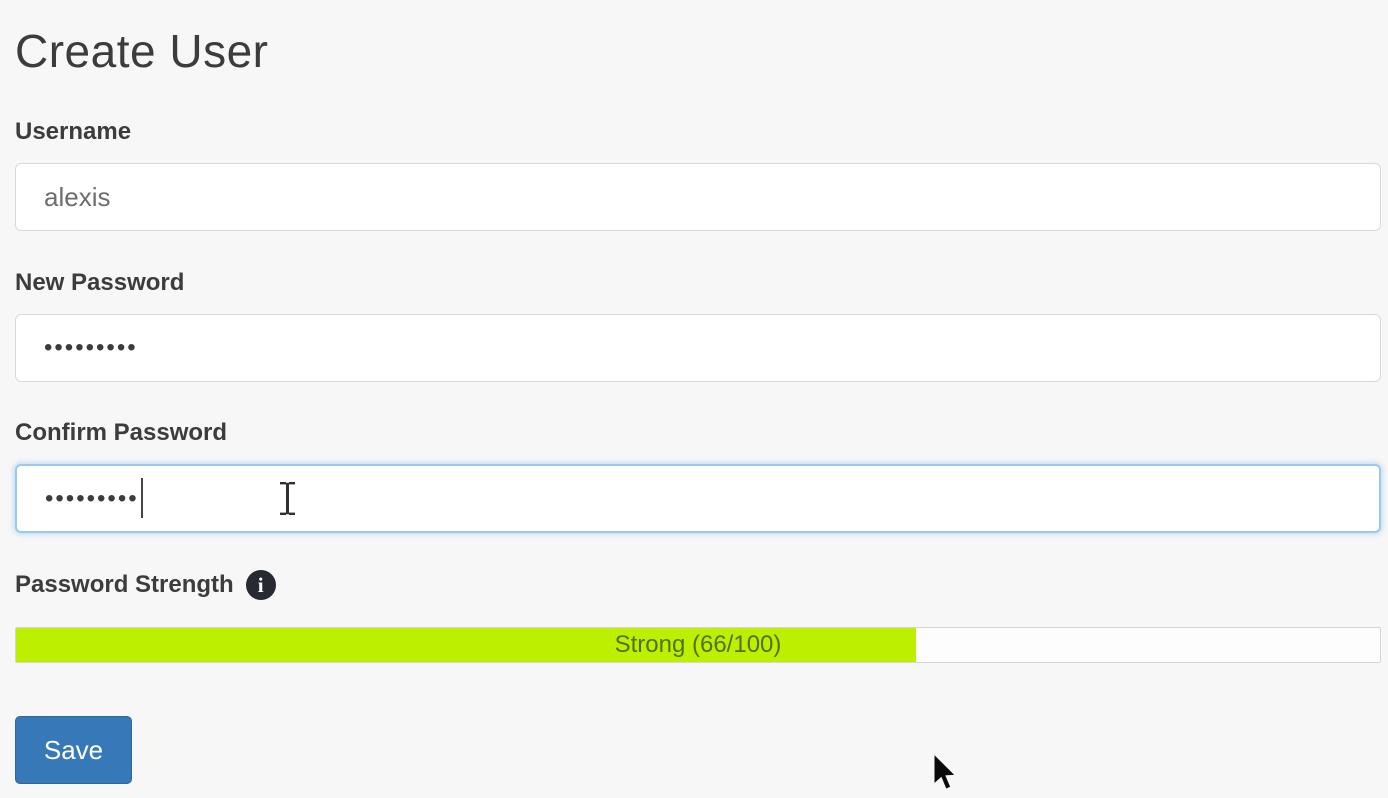 The height and width of the screenshot is (798, 1388). Describe the element at coordinates (698, 197) in the screenshot. I see `username-input` at that location.